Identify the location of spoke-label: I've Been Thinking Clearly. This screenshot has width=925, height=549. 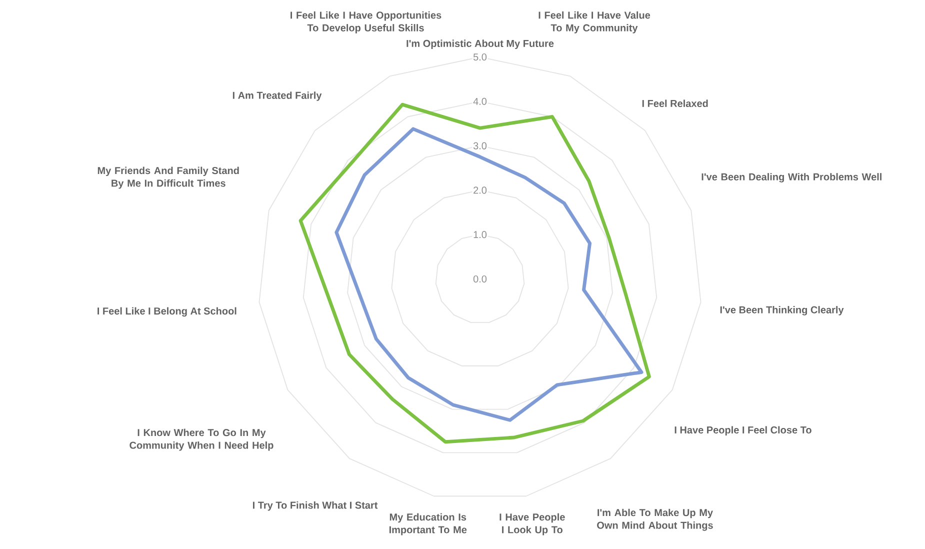
(782, 311).